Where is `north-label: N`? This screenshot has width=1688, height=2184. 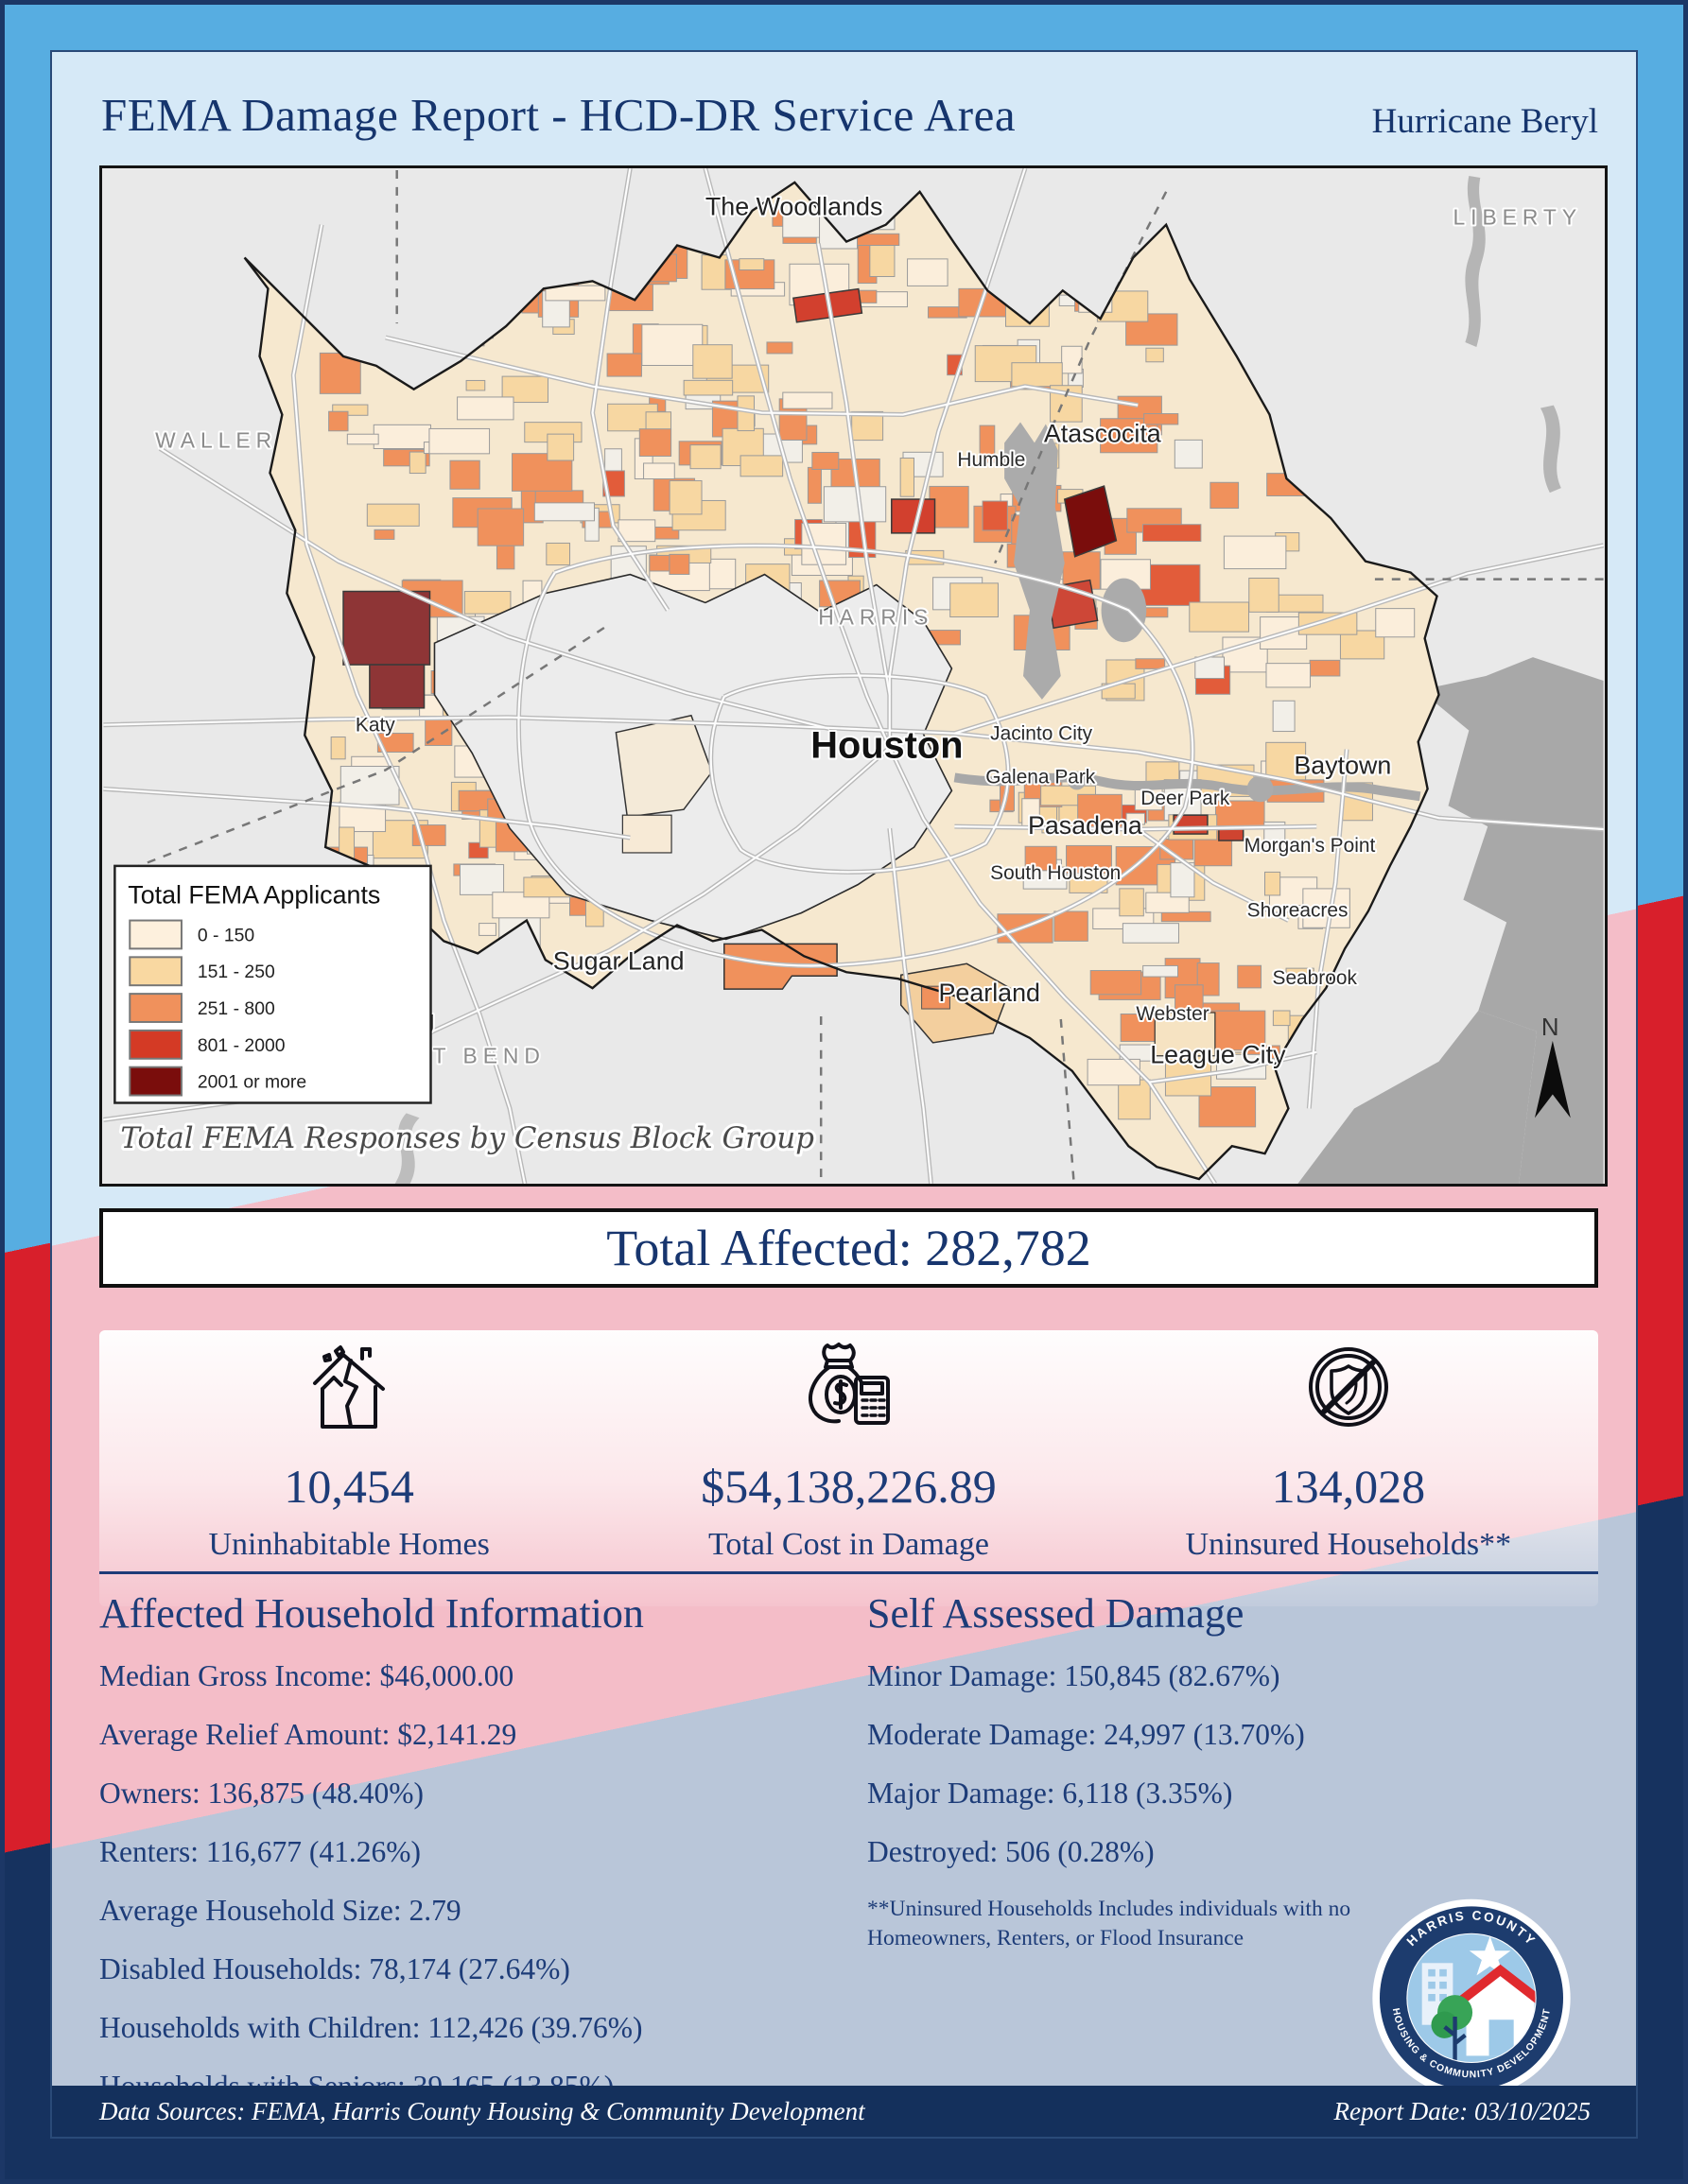 north-label: N is located at coordinates (1550, 1027).